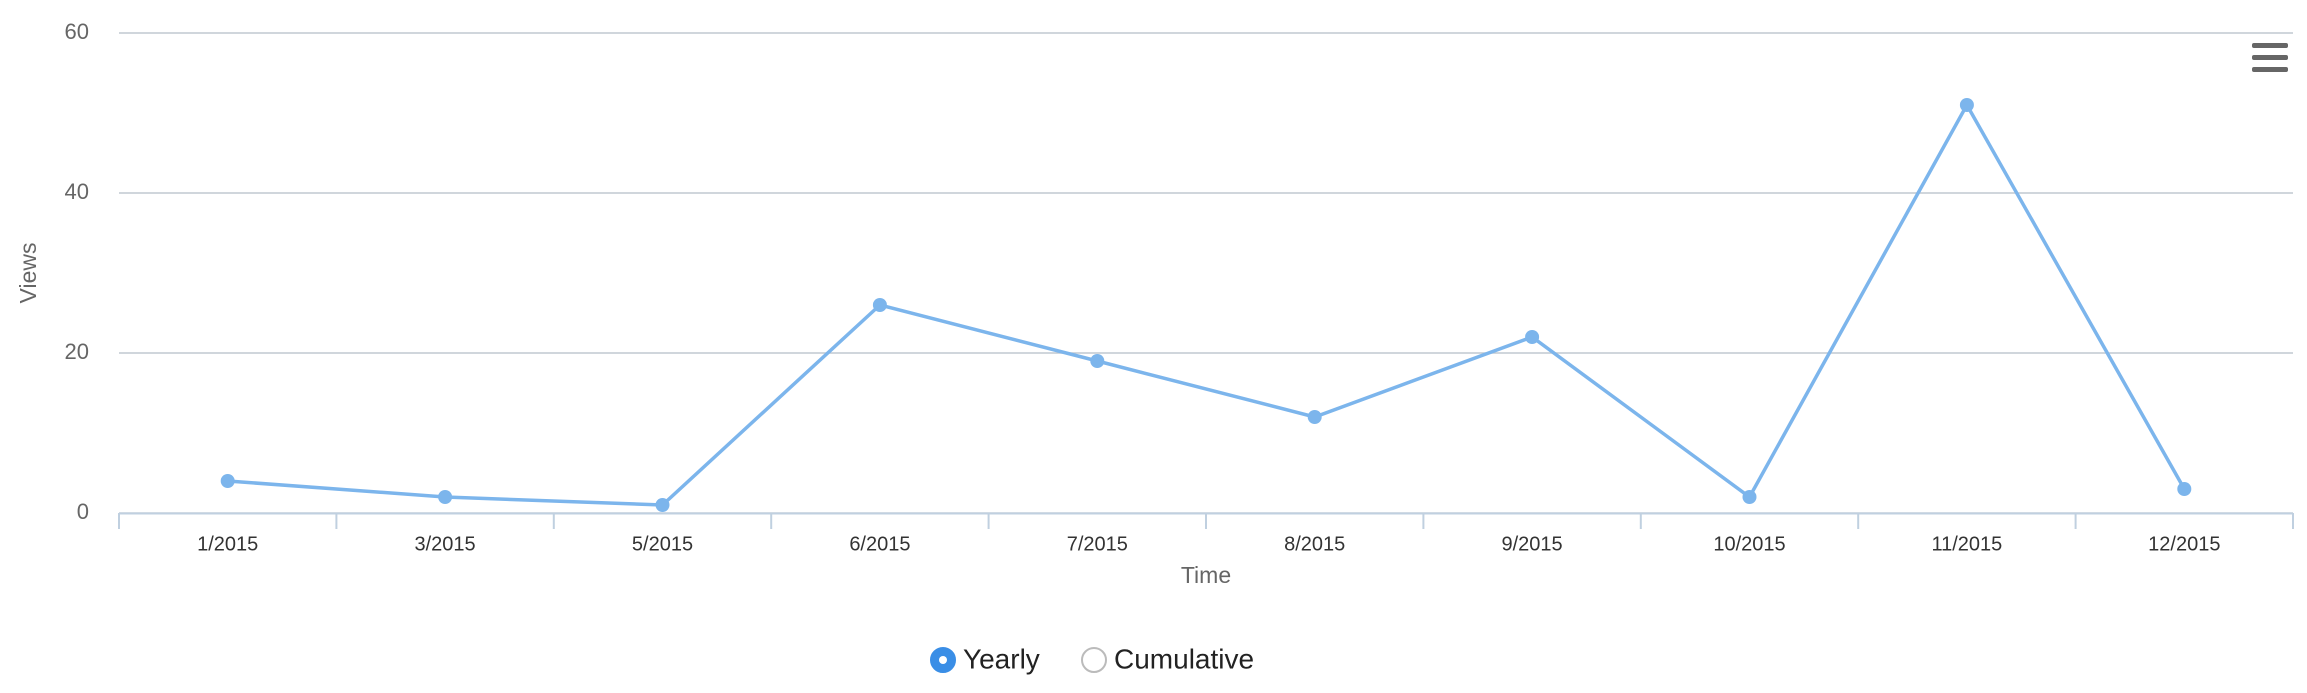  I want to click on x-tick-label: 10/2015, so click(1749, 544).